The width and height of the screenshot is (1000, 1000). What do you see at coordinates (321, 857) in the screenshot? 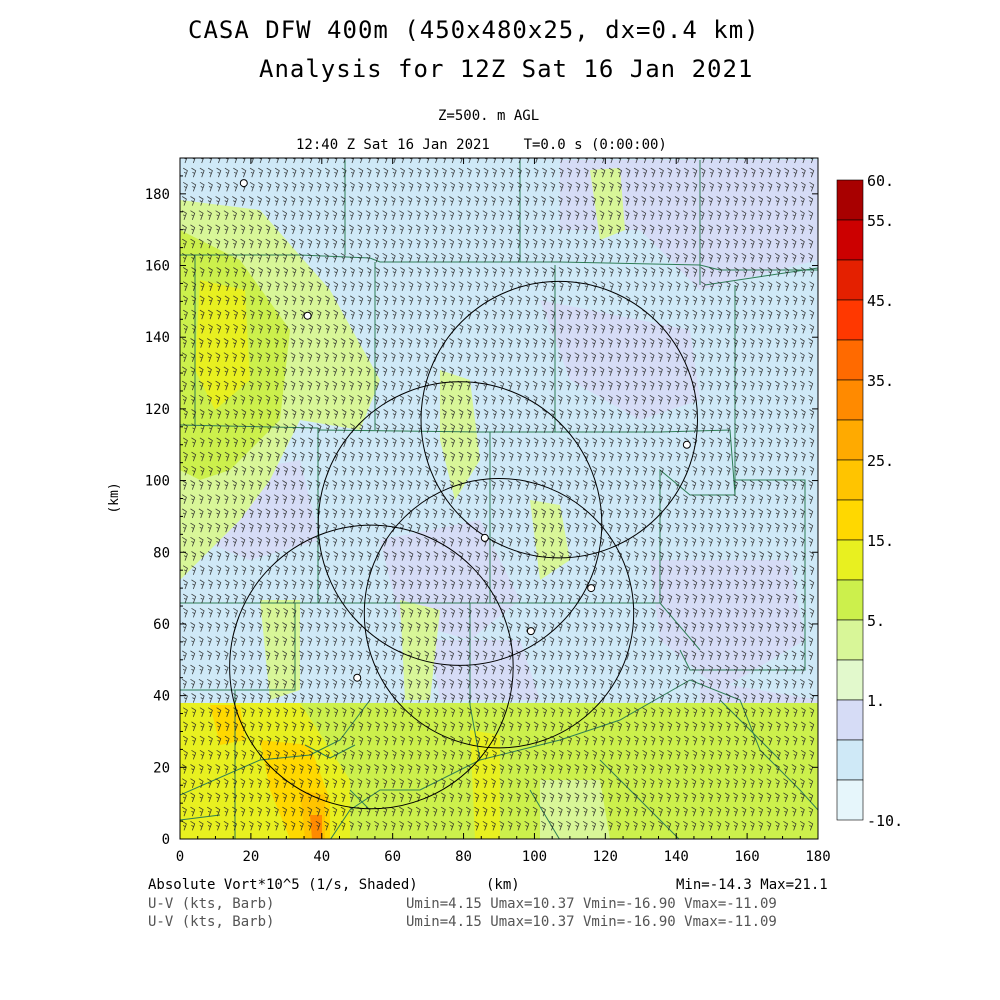
I see `x-tick-label: 40` at bounding box center [321, 857].